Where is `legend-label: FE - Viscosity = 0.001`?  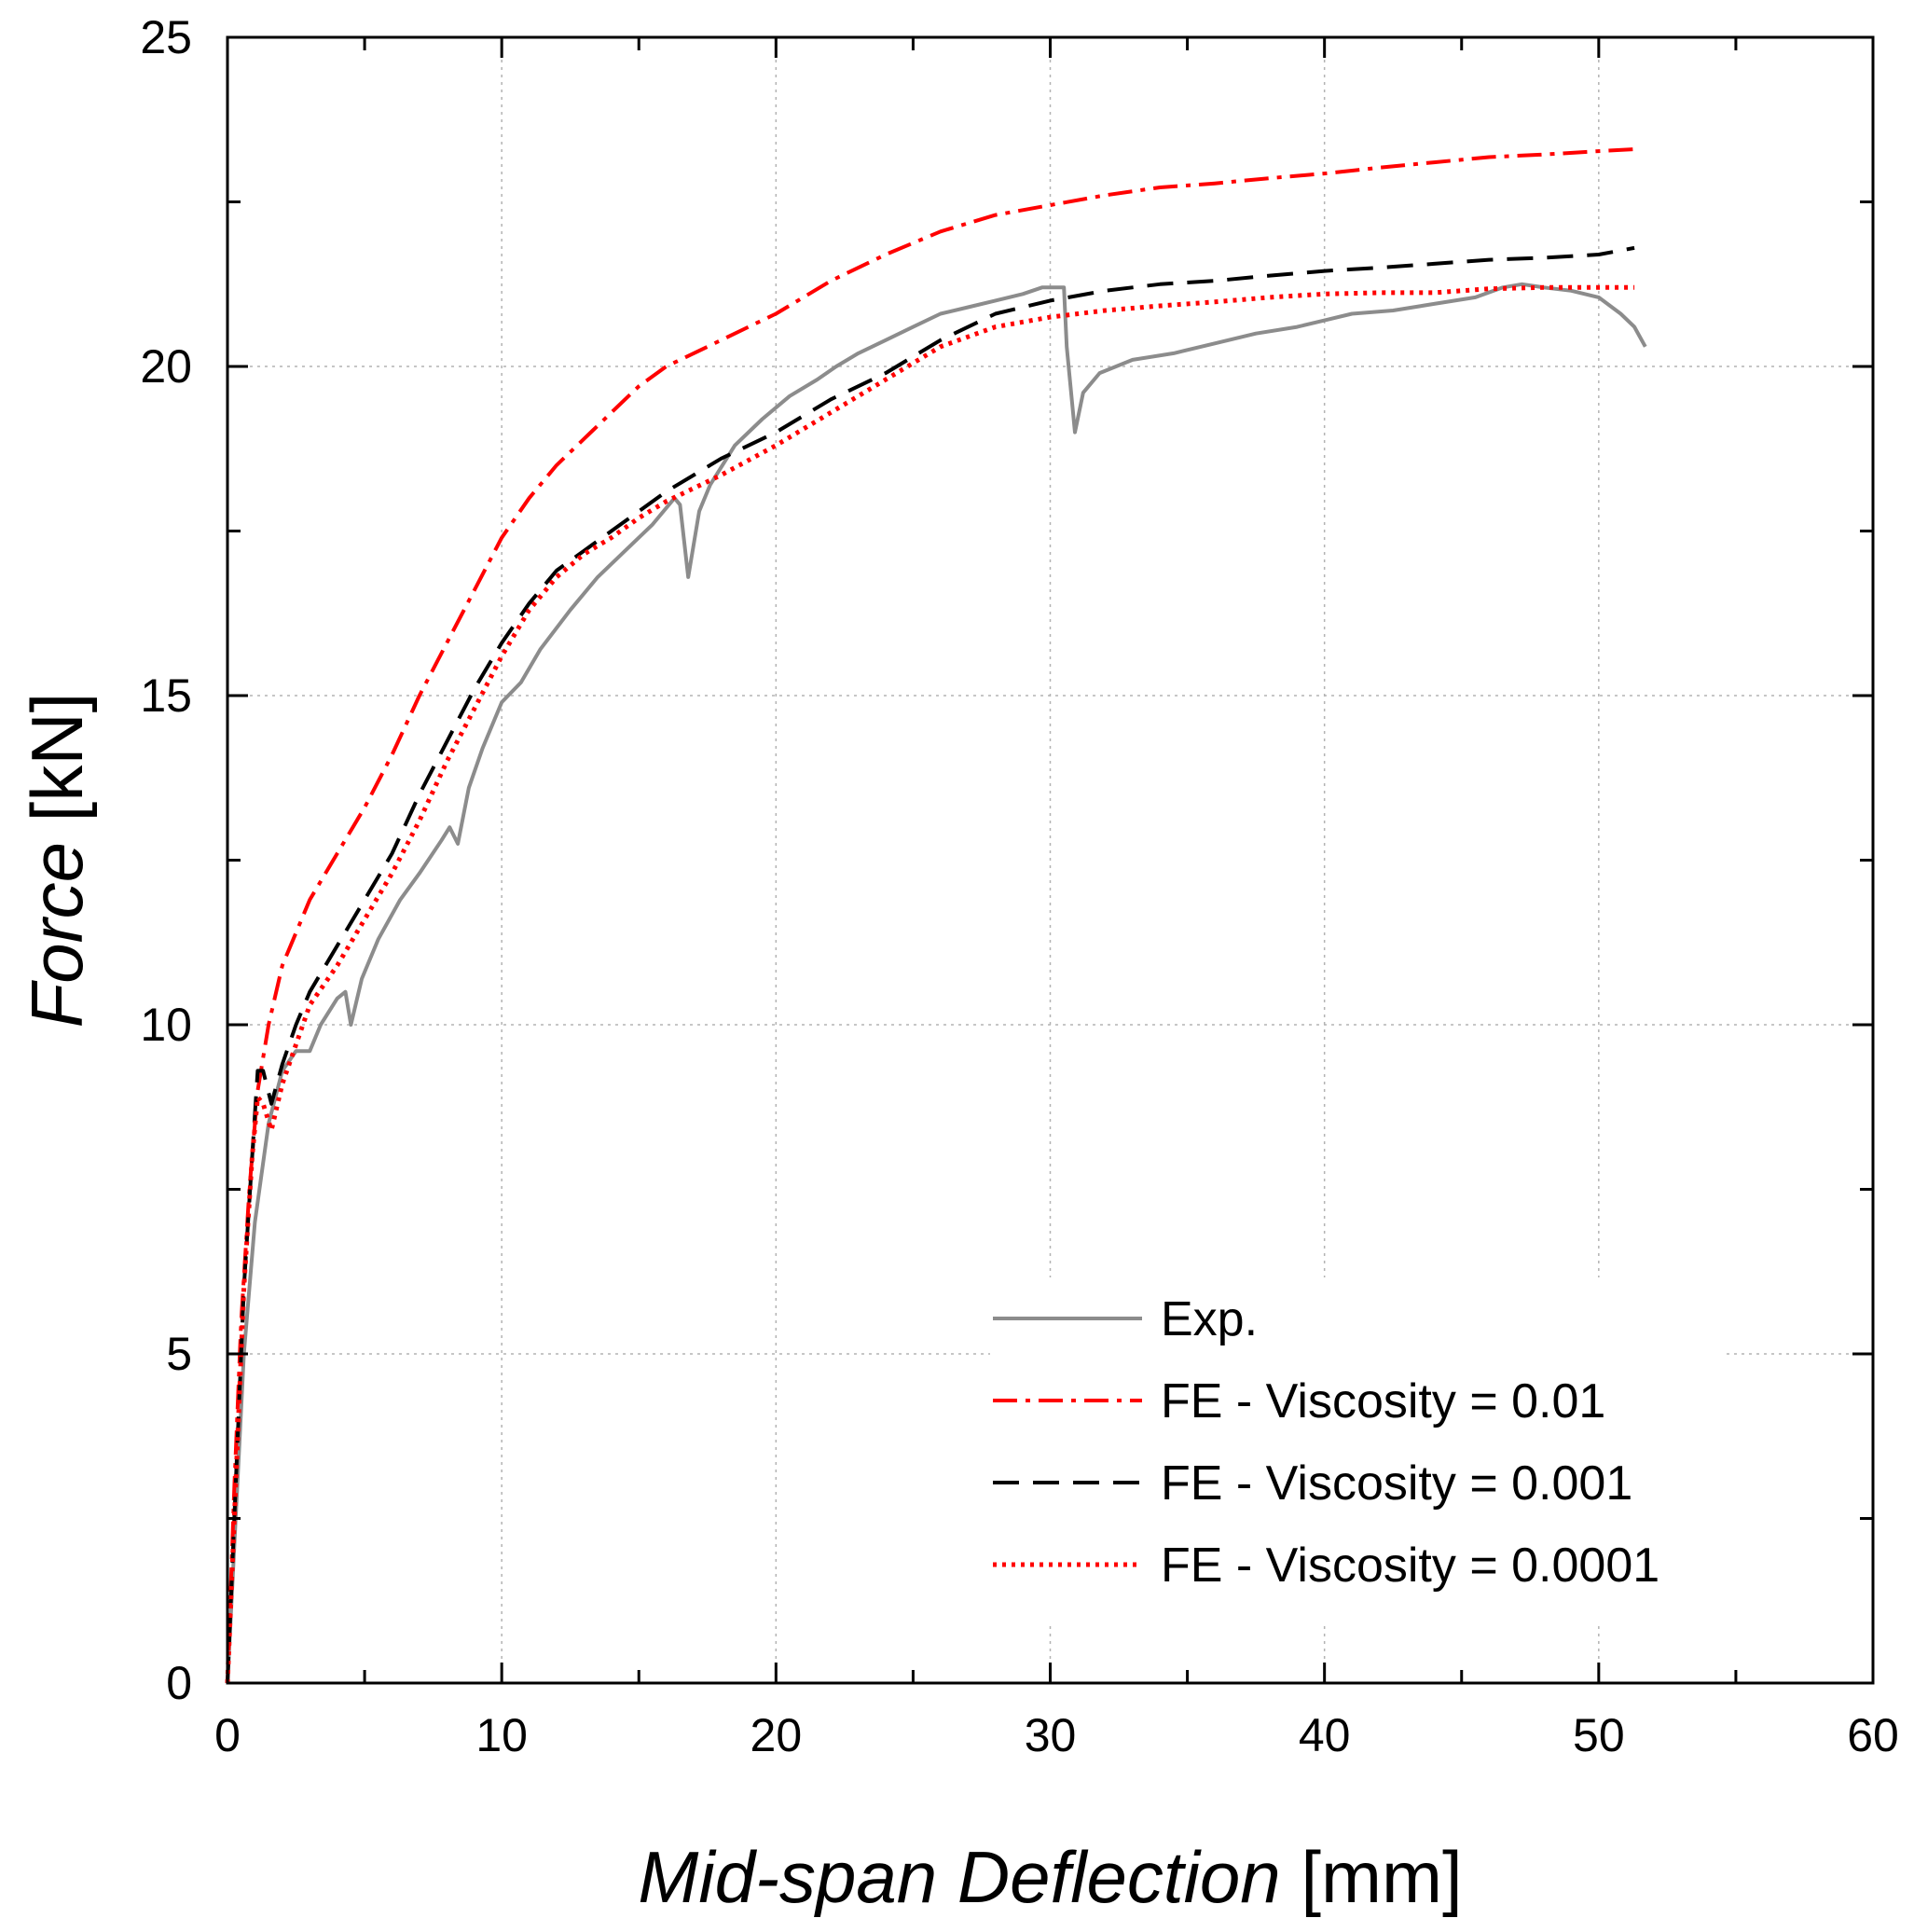
legend-label: FE - Viscosity = 0.001 is located at coordinates (1396, 1484).